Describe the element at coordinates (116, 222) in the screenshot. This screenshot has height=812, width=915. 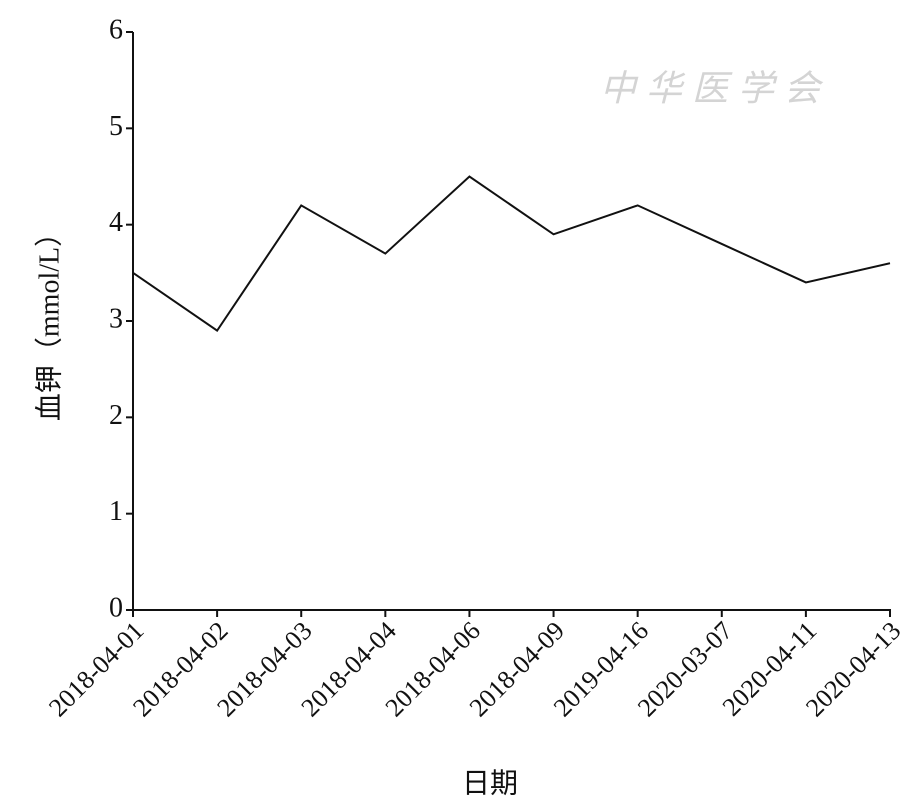
I see `y-tick-label: 4` at that location.